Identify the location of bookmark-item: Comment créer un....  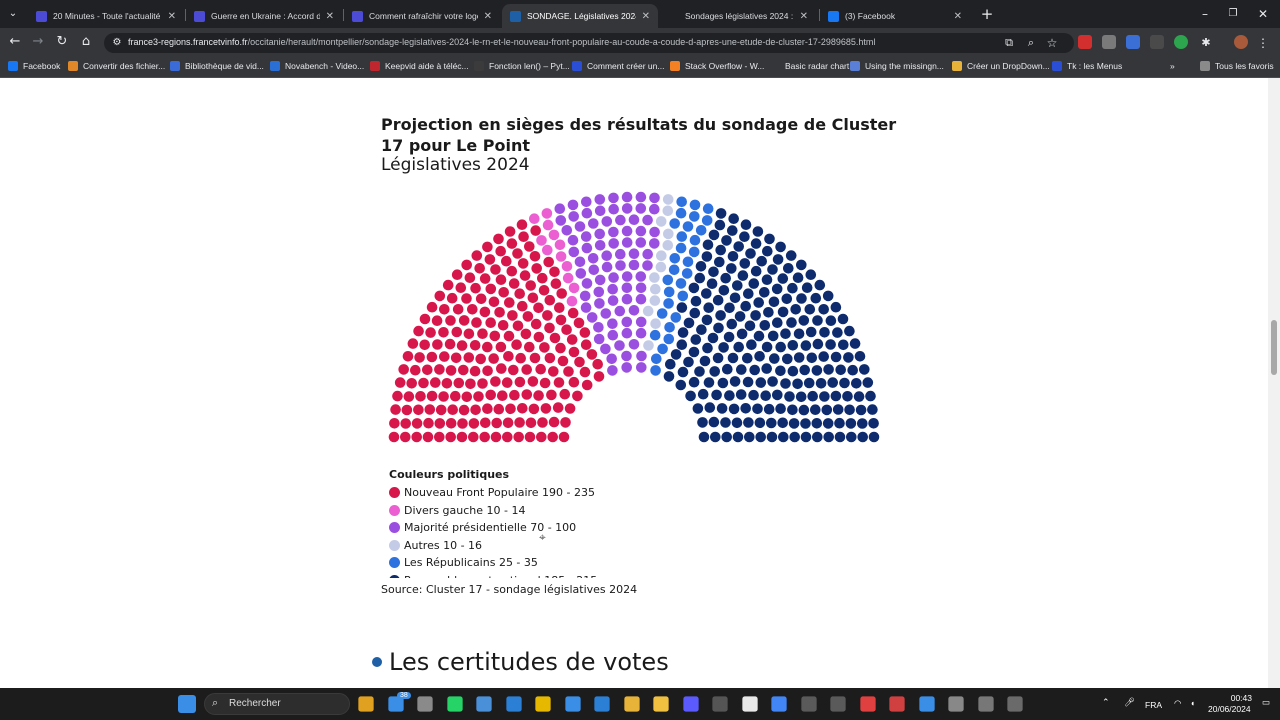
(618, 66).